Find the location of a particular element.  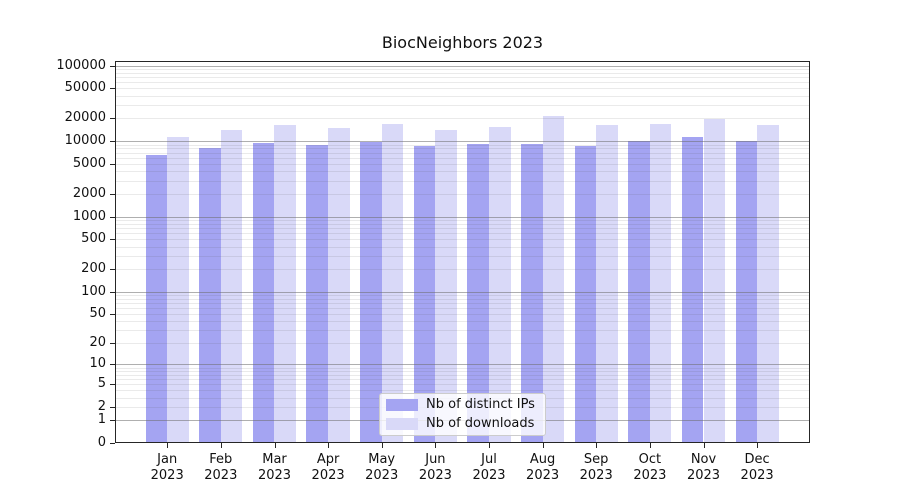

x-tick-label-may: May 2023 is located at coordinates (382, 468).